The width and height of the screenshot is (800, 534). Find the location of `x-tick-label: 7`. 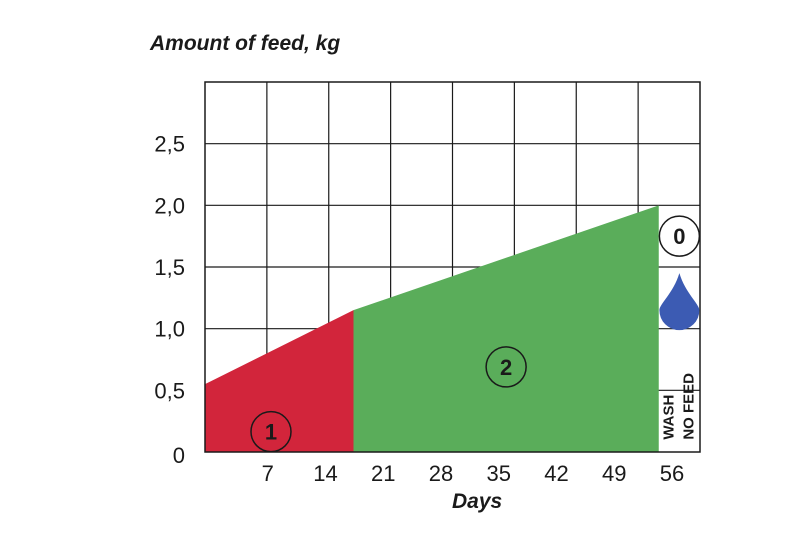

x-tick-label: 7 is located at coordinates (268, 473).